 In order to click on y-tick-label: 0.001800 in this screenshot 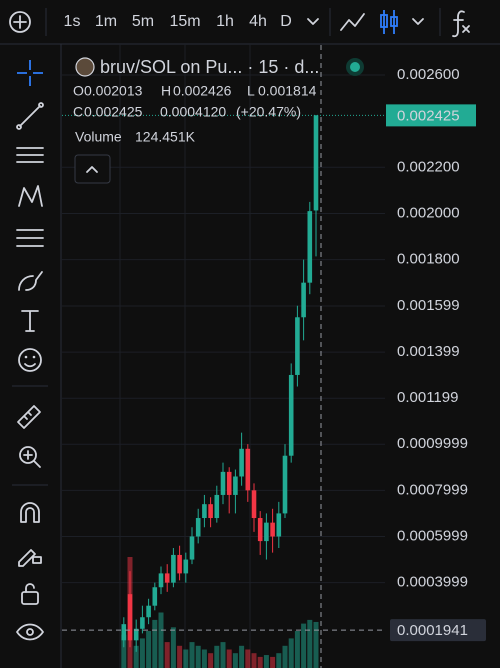, I will do `click(428, 259)`.